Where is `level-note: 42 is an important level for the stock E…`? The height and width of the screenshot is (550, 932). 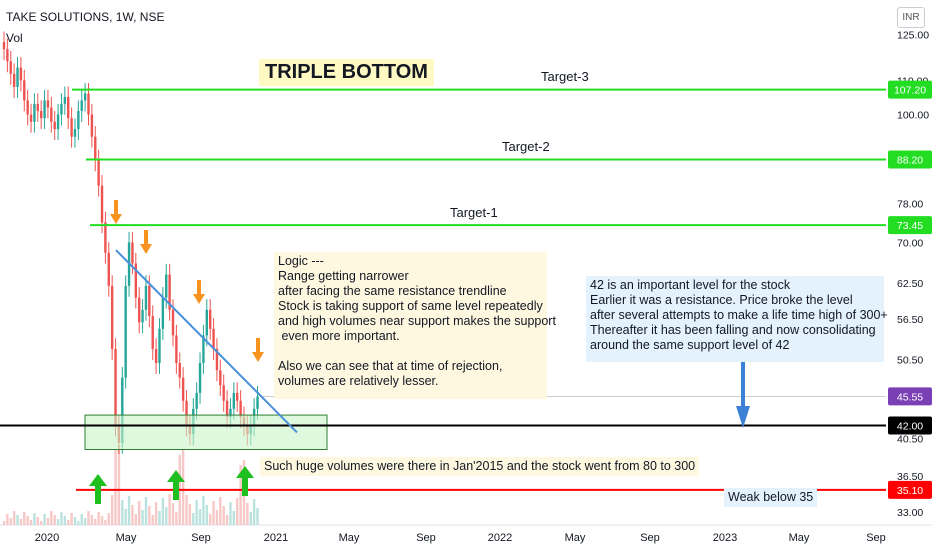
level-note: 42 is an important level for the stock E… is located at coordinates (737, 319).